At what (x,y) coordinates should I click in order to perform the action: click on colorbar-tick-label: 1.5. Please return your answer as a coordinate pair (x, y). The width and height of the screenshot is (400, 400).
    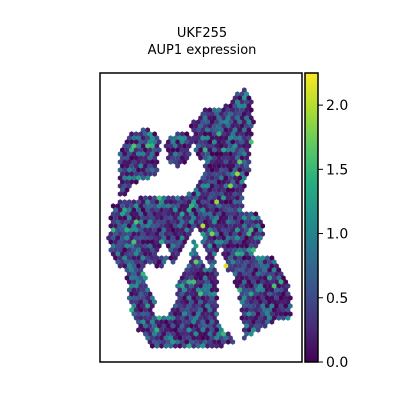
    Looking at the image, I should click on (337, 170).